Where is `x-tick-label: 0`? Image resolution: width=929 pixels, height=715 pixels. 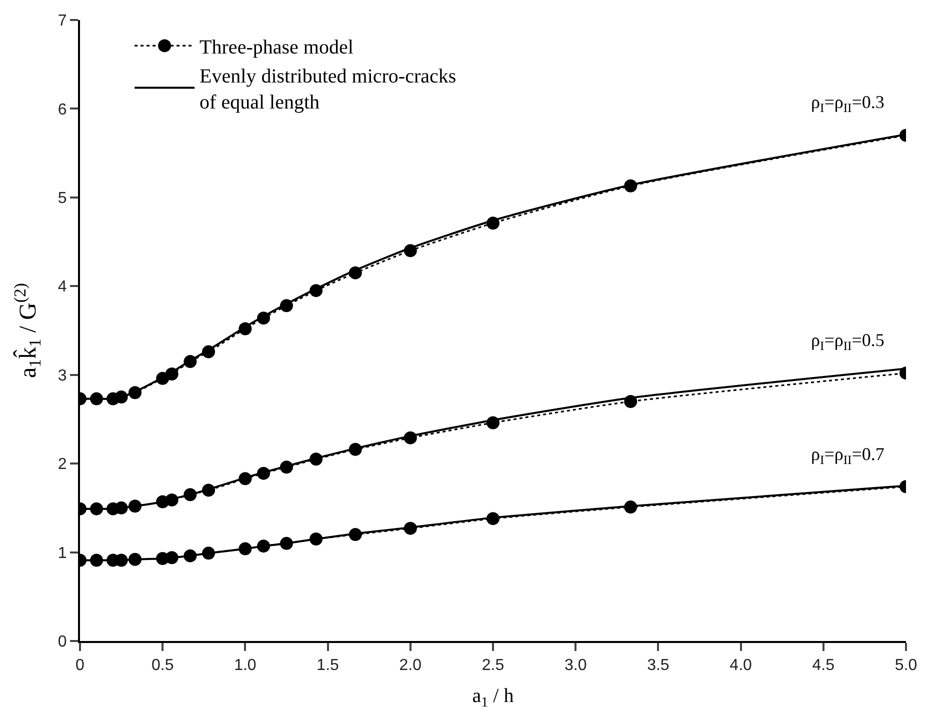 x-tick-label: 0 is located at coordinates (80, 665).